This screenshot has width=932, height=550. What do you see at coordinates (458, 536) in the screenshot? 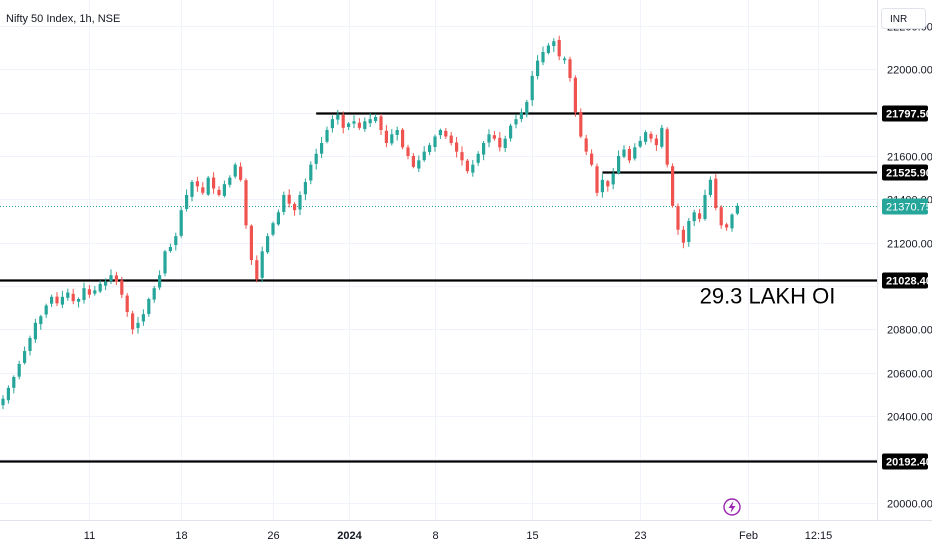
I see `time-axis: 11 18 26 2024 8 15 23 Feb 12:15` at bounding box center [458, 536].